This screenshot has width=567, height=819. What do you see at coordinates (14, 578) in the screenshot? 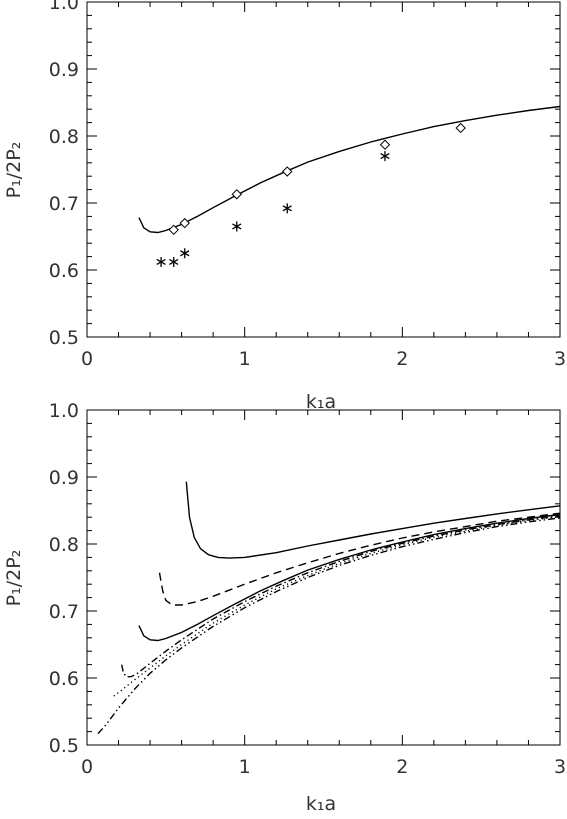
I see `bottom-y-axis-label: P₁/2P₂` at bounding box center [14, 578].